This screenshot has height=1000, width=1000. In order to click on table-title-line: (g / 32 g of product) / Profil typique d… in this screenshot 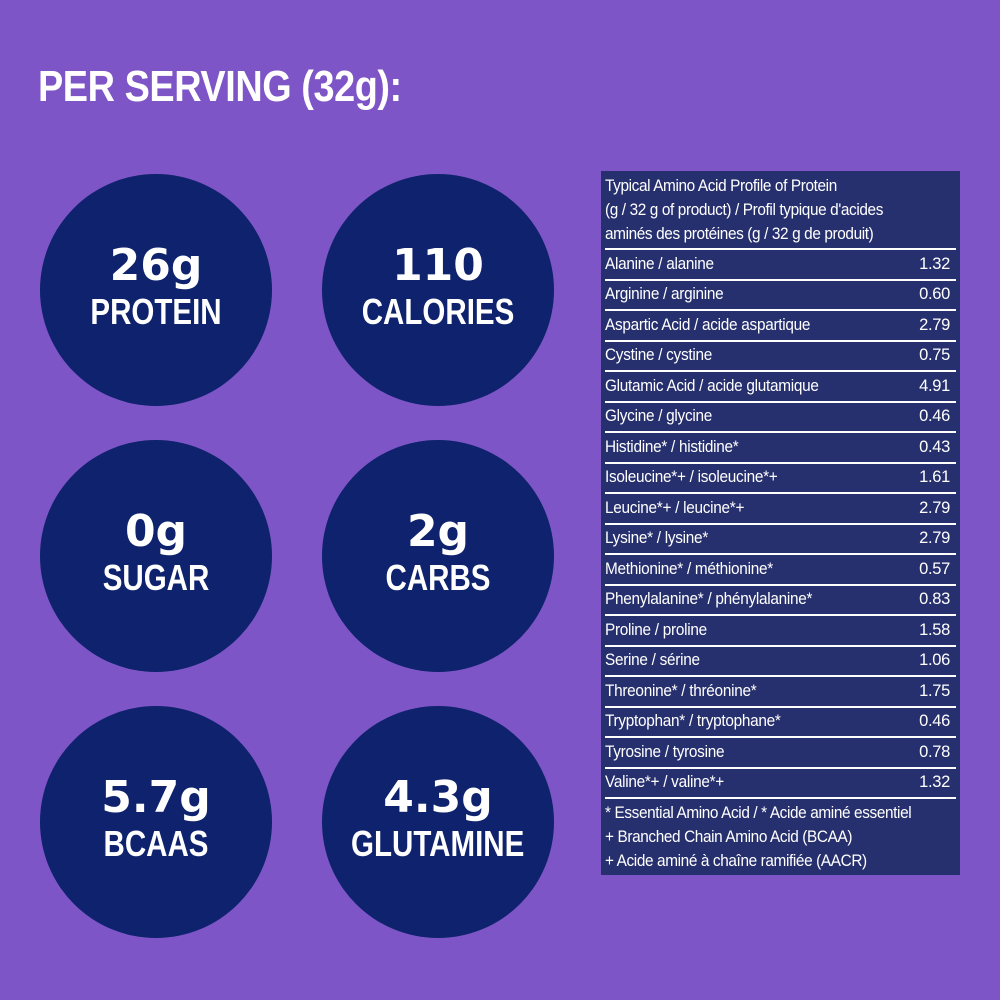, I will do `click(744, 210)`.